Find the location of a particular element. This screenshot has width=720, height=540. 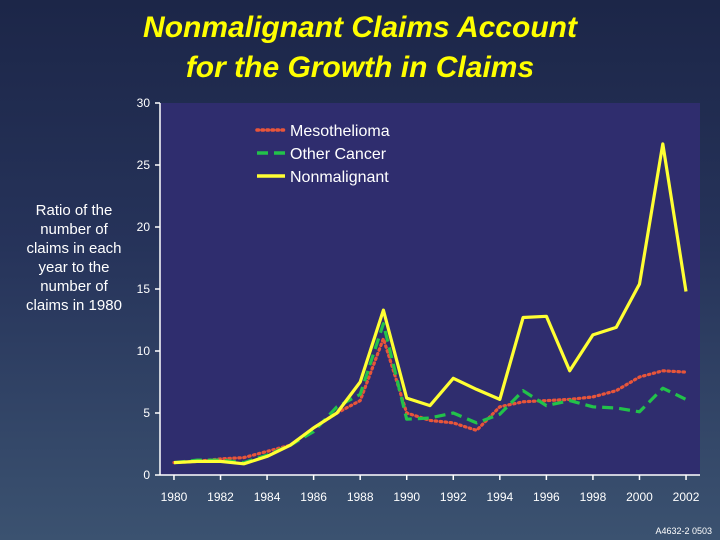

x-tick-label: 1996 is located at coordinates (546, 497).